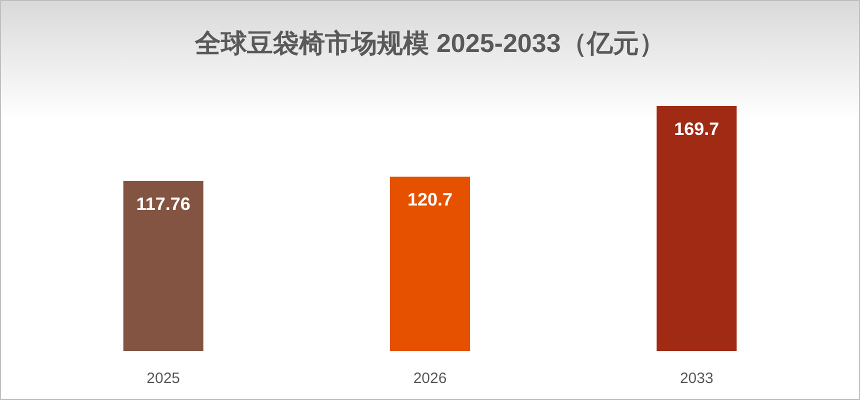 The width and height of the screenshot is (860, 400). Describe the element at coordinates (163, 204) in the screenshot. I see `data-label: 117.76` at that location.